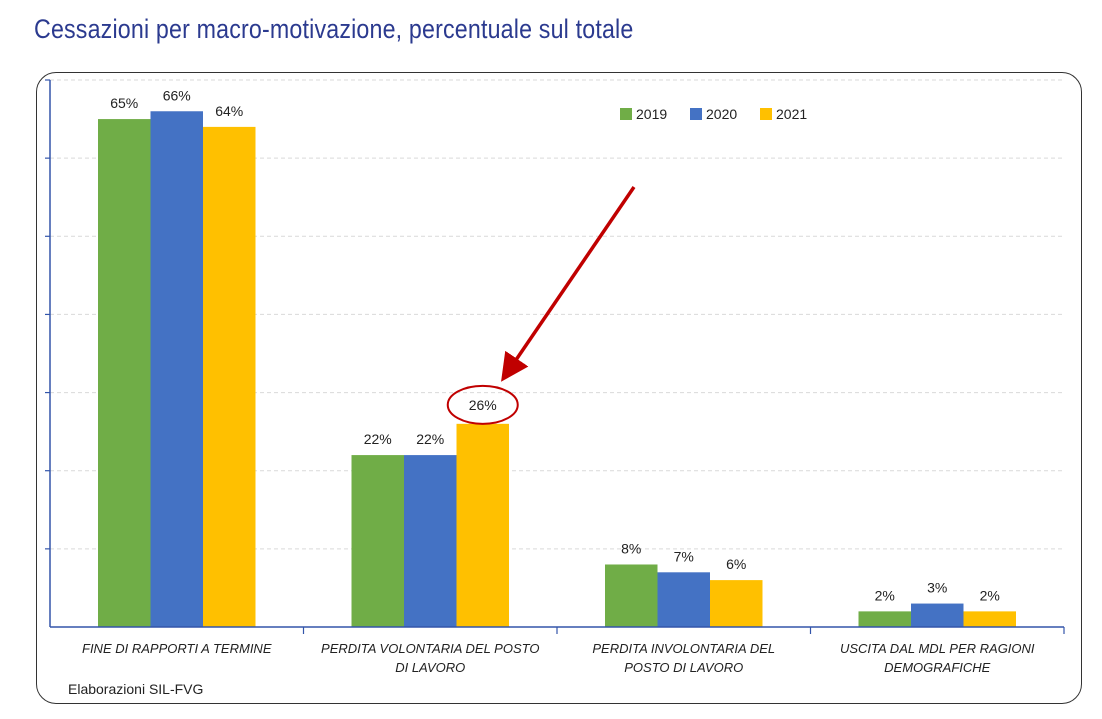 Image resolution: width=1102 pixels, height=719 pixels. Describe the element at coordinates (430, 648) in the screenshot. I see `category-label: PERDITA VOLONTARIA DEL POSTO` at that location.